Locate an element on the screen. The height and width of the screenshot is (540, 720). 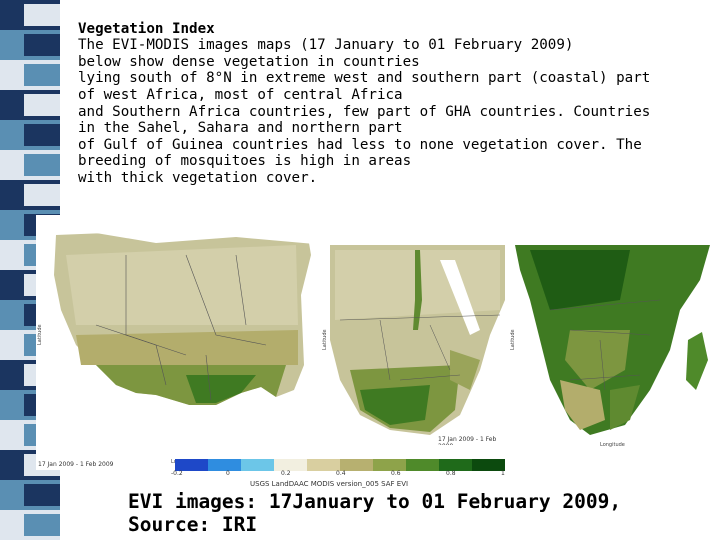
map-southern-africa: Latitude Longitude is located at coordinates (615, 345).